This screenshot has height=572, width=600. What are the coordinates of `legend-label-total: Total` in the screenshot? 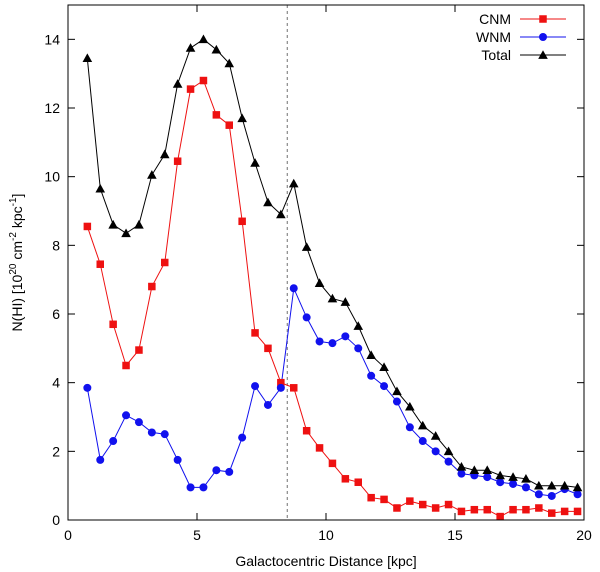 It's located at (496, 55).